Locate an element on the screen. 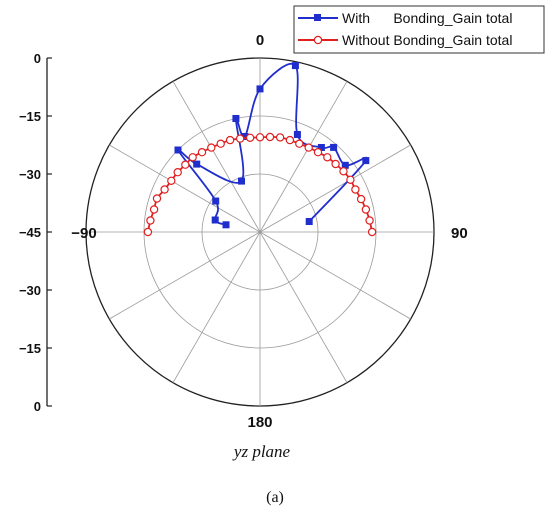 The height and width of the screenshot is (515, 550). legend-marker-without is located at coordinates (318, 40).